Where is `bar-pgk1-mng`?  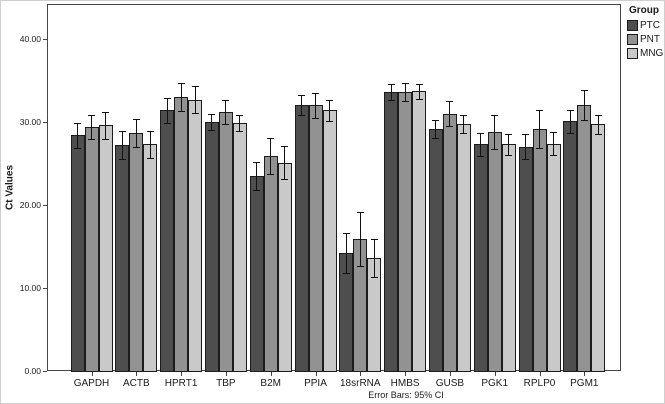
bar-pgk1-mng is located at coordinates (508, 258).